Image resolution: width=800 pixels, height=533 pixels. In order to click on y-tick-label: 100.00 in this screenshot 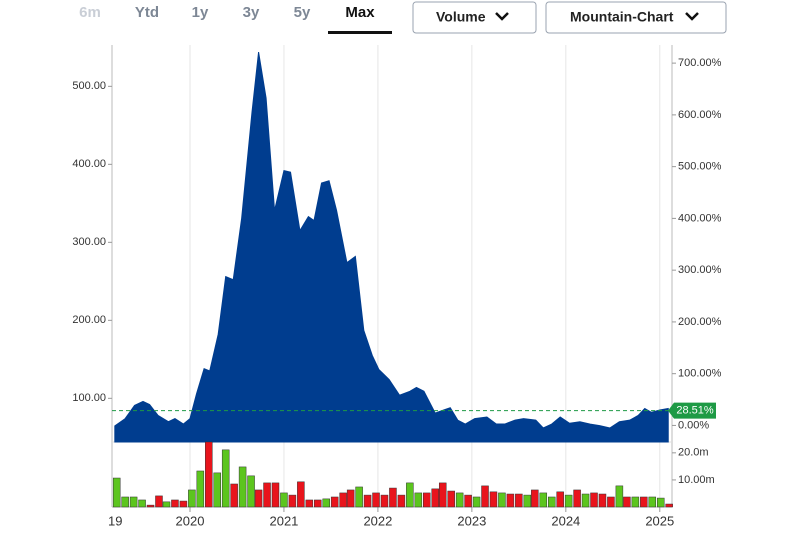, I will do `click(89, 398)`.